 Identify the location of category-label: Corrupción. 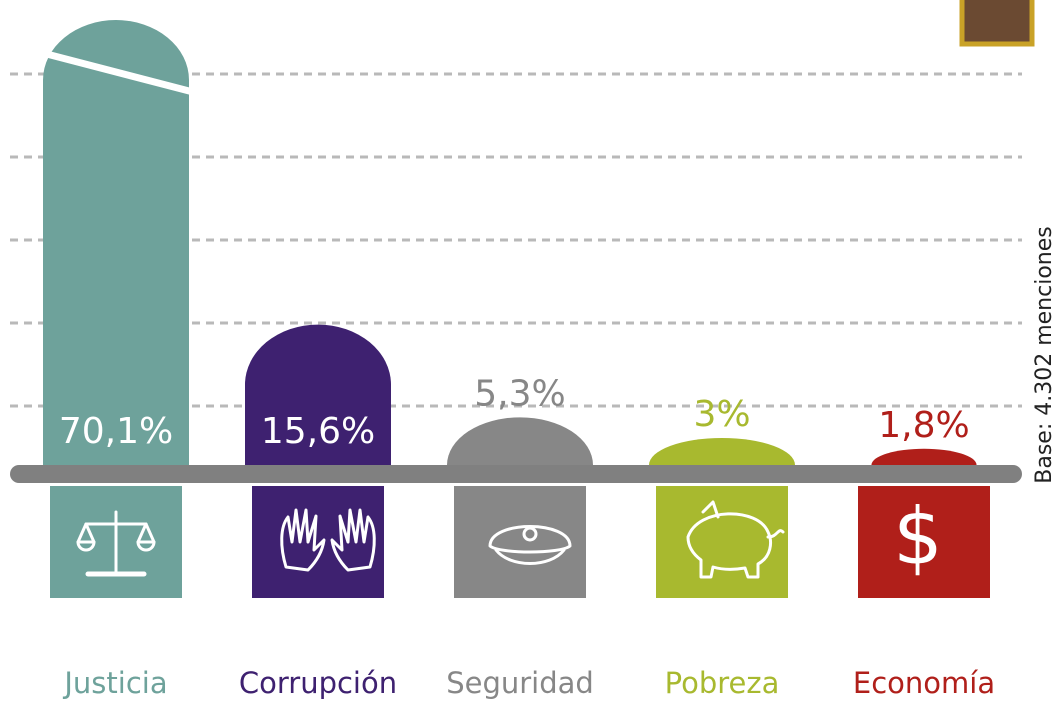
(318, 683).